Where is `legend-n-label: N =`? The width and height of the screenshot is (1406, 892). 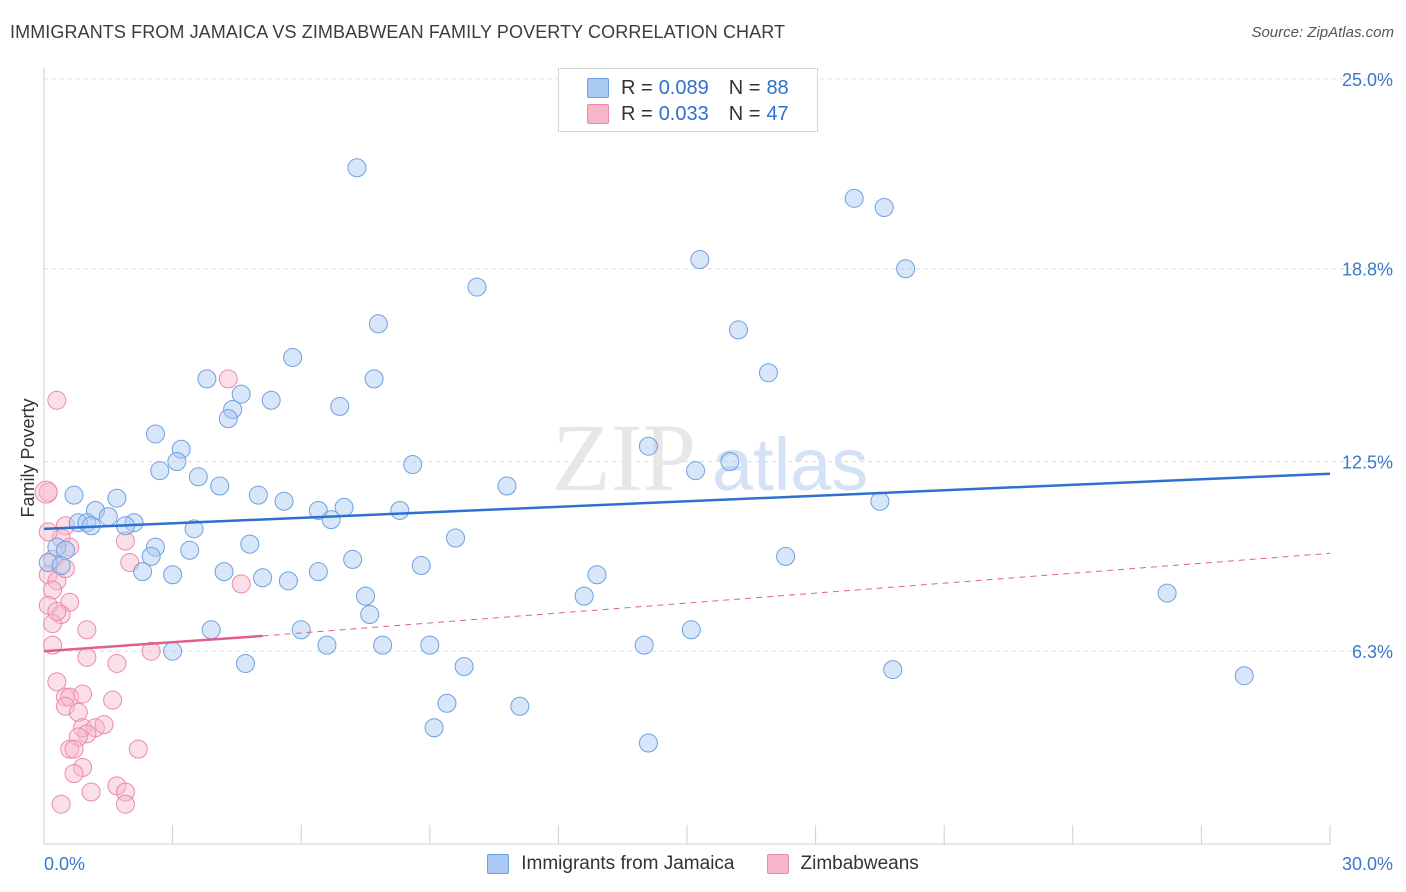 legend-n-label: N = is located at coordinates (744, 113).